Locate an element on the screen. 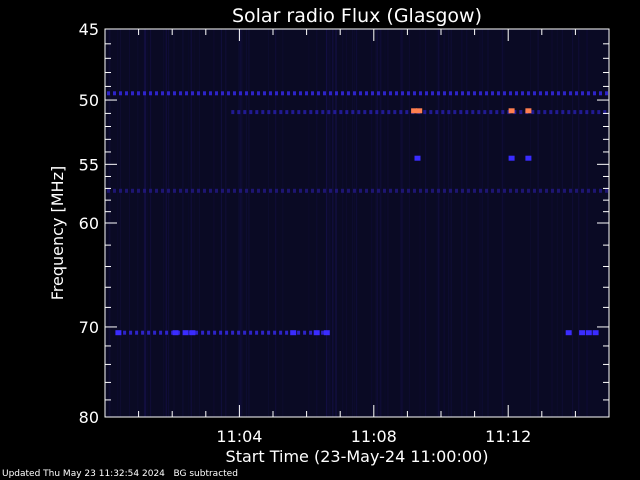  background-note: BG subtracted is located at coordinates (205, 474).